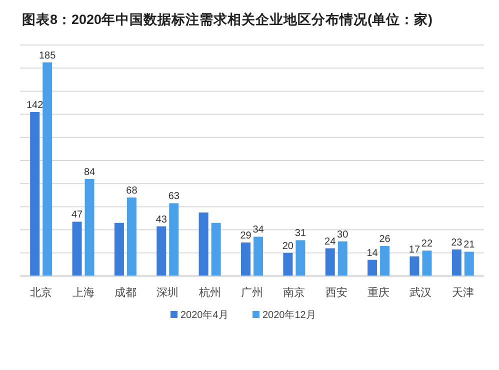 The image size is (499, 370). I want to click on data-label: 22, so click(427, 244).